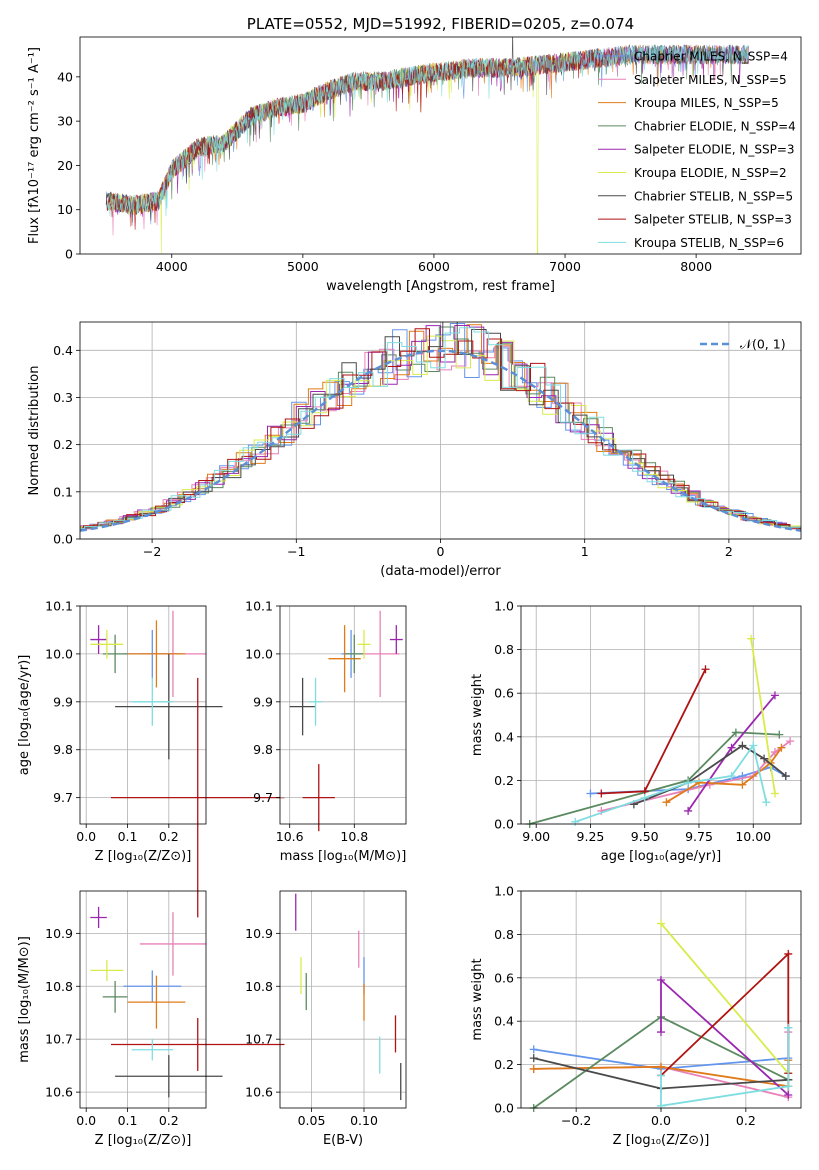 This screenshot has width=819, height=1170. What do you see at coordinates (441, 551) in the screenshot?
I see `x-tick-label: 0` at bounding box center [441, 551].